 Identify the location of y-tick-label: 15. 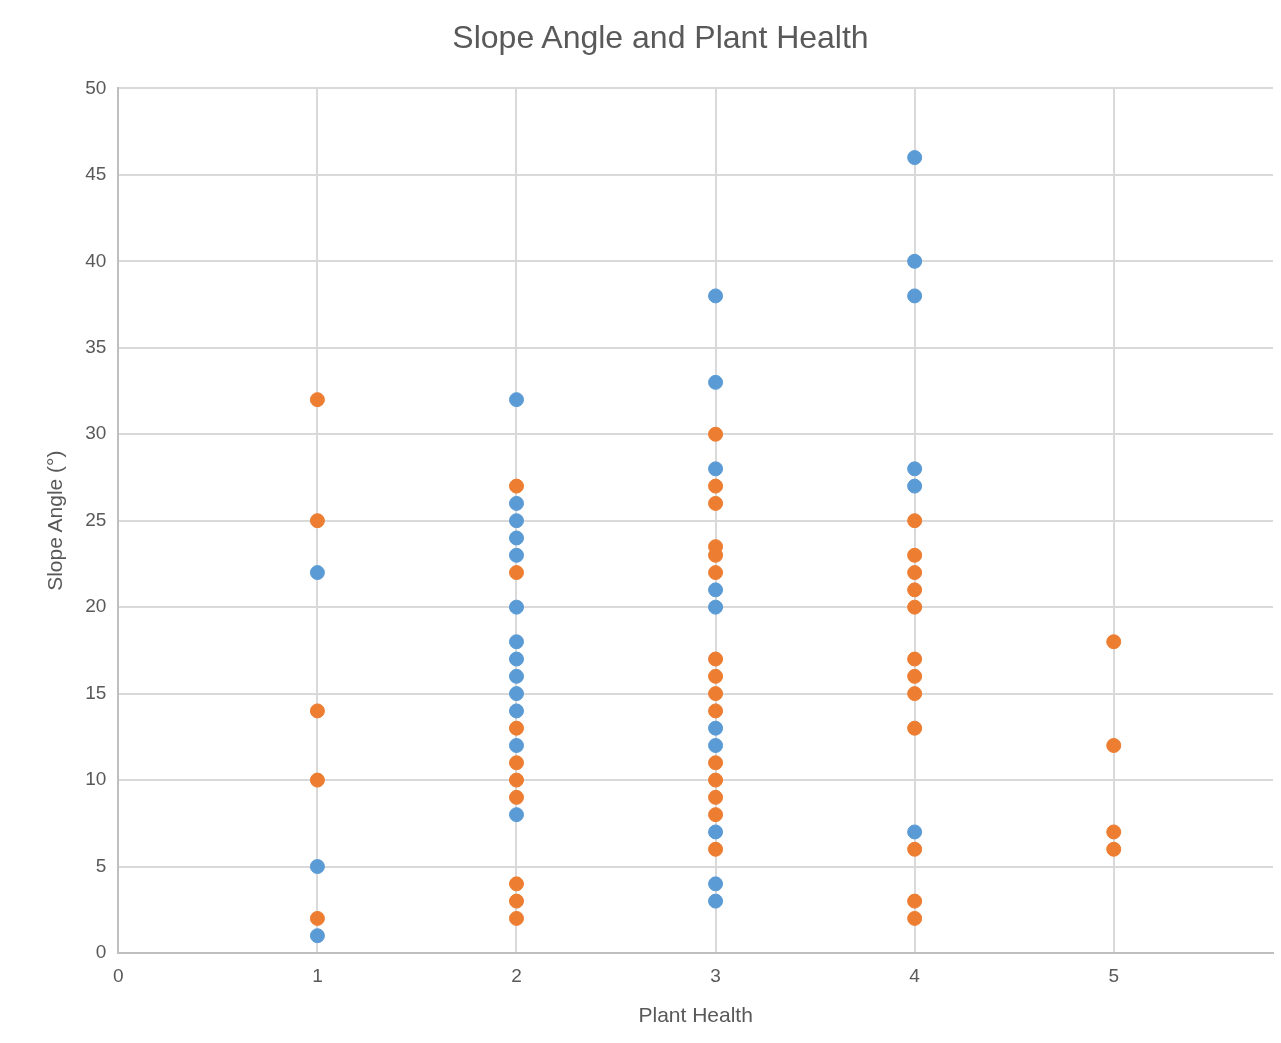
(96, 692).